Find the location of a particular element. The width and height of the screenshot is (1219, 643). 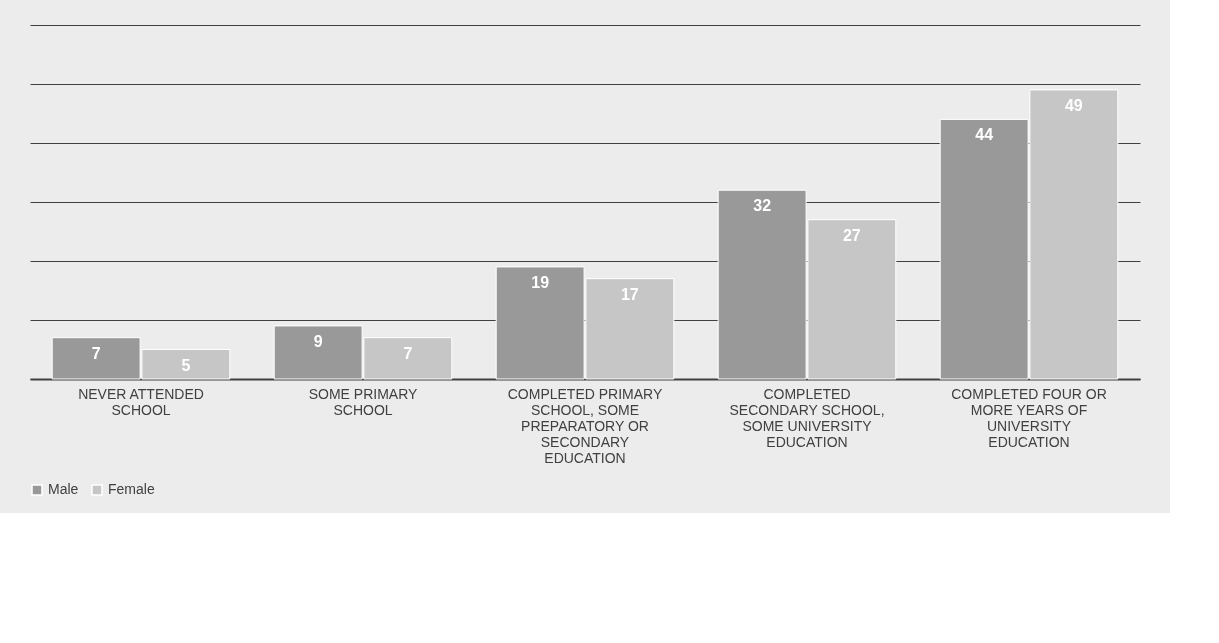

data-label: 44 is located at coordinates (984, 135).